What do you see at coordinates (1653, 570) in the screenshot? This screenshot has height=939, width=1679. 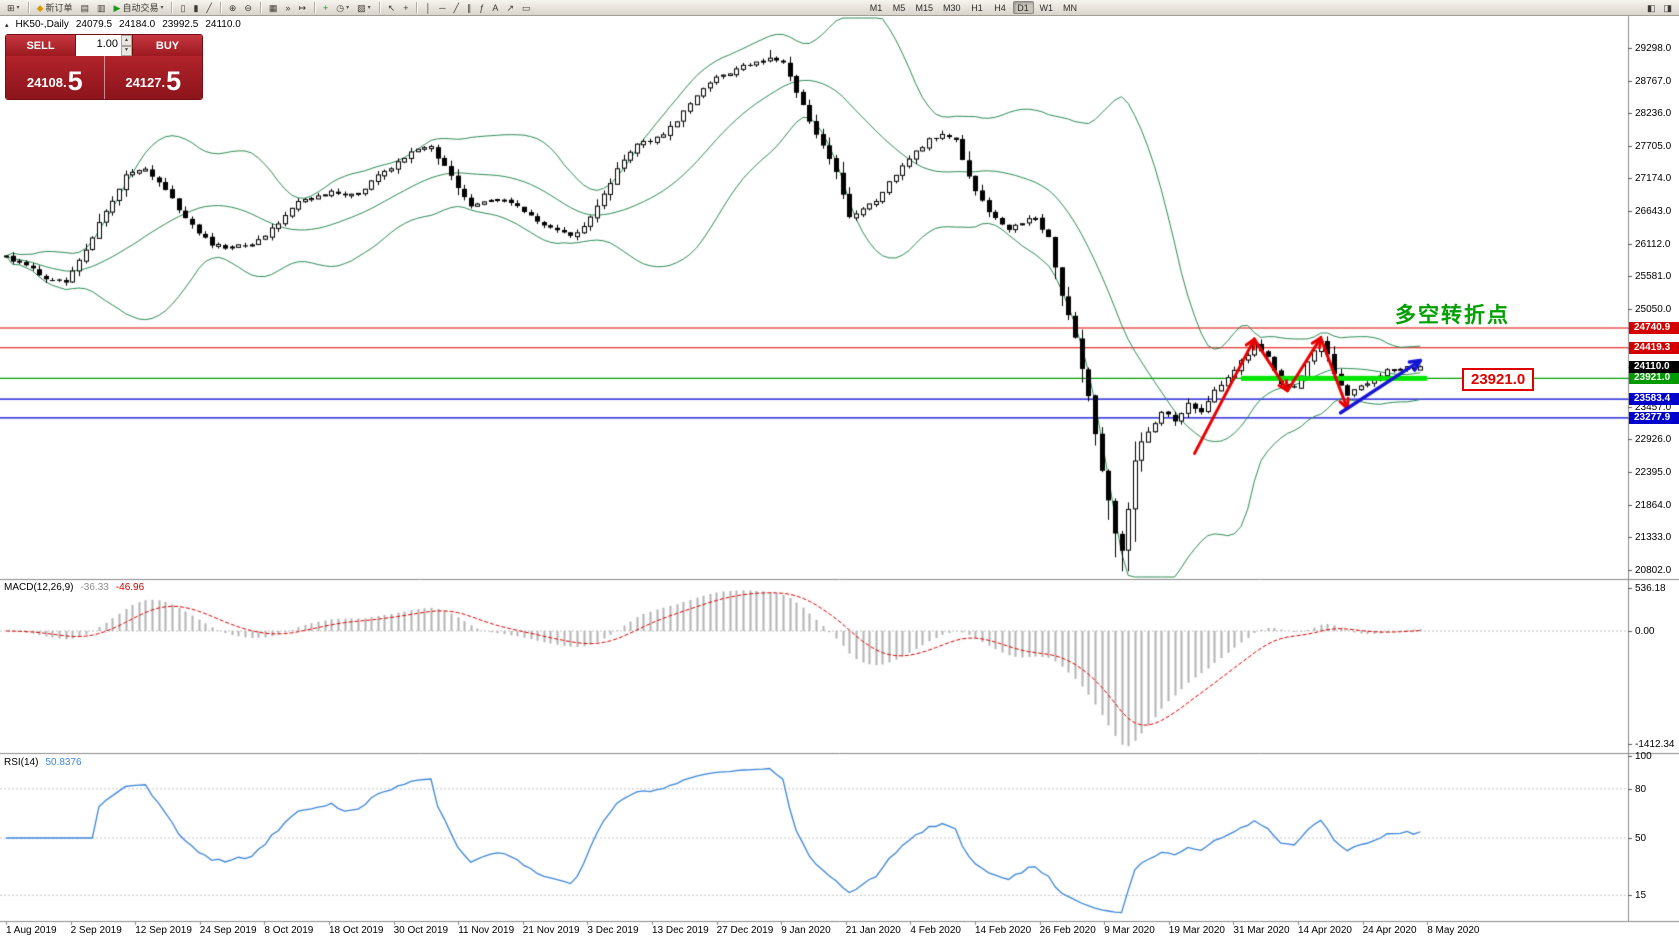 I see `price-axis-label: 20802.0` at bounding box center [1653, 570].